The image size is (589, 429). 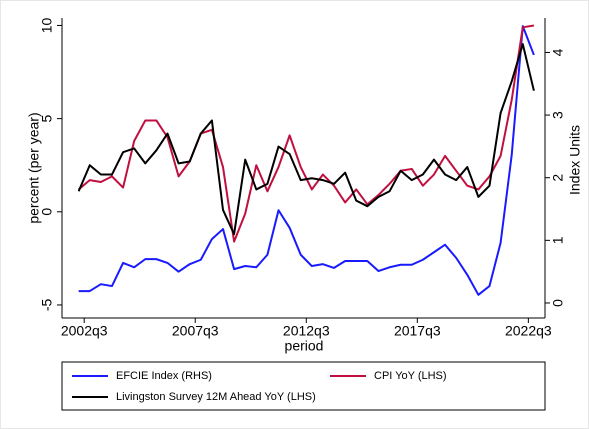 What do you see at coordinates (410, 376) in the screenshot?
I see `legend-label: CPI YoY (LHS)` at bounding box center [410, 376].